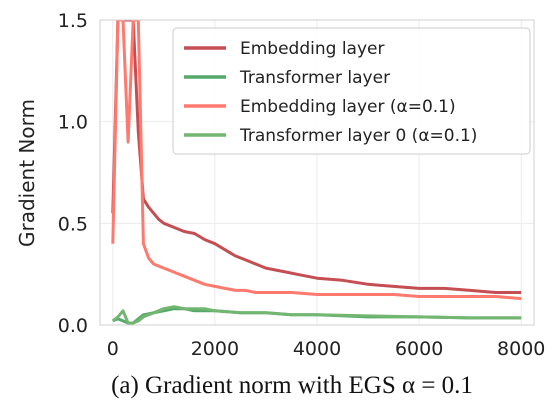  Describe the element at coordinates (348, 107) in the screenshot. I see `legend-label: Embedding layer (α=0.1)` at that location.